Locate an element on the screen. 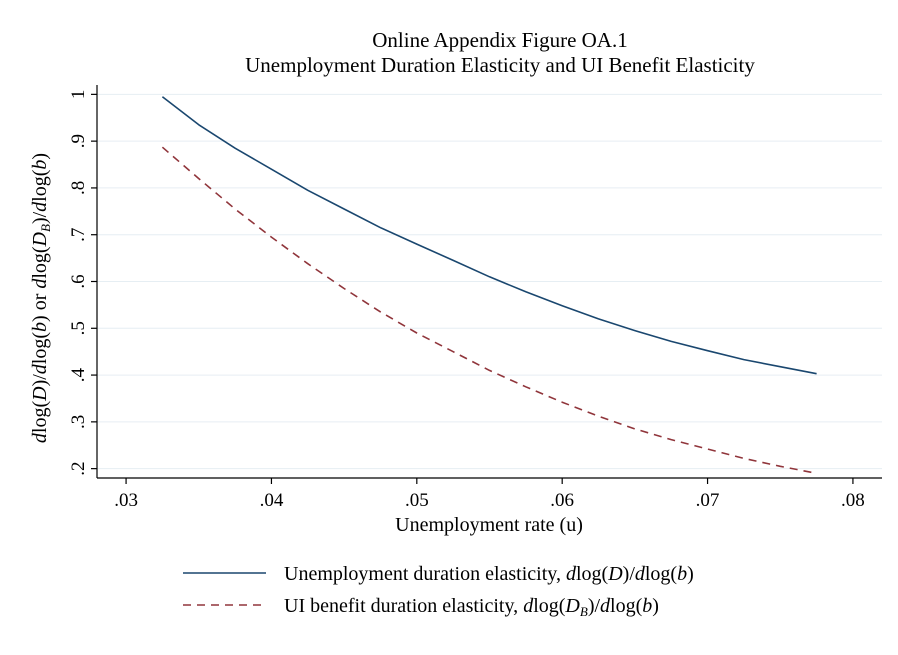 This screenshot has height=655, width=898. y-tick-label: .4 is located at coordinates (78, 374).